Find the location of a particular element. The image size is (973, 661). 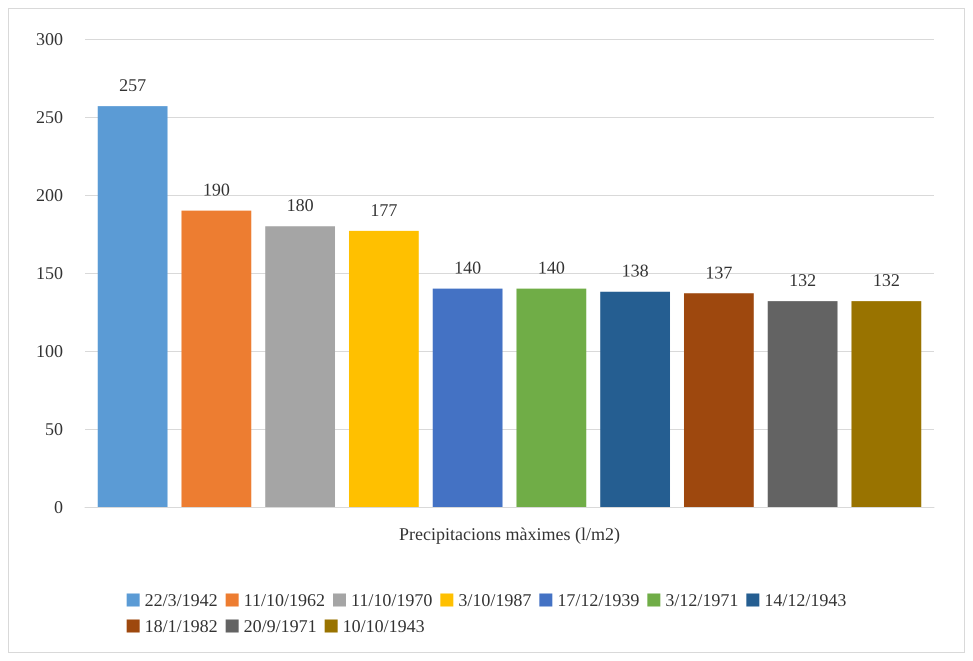

data-label: 177 is located at coordinates (384, 210).